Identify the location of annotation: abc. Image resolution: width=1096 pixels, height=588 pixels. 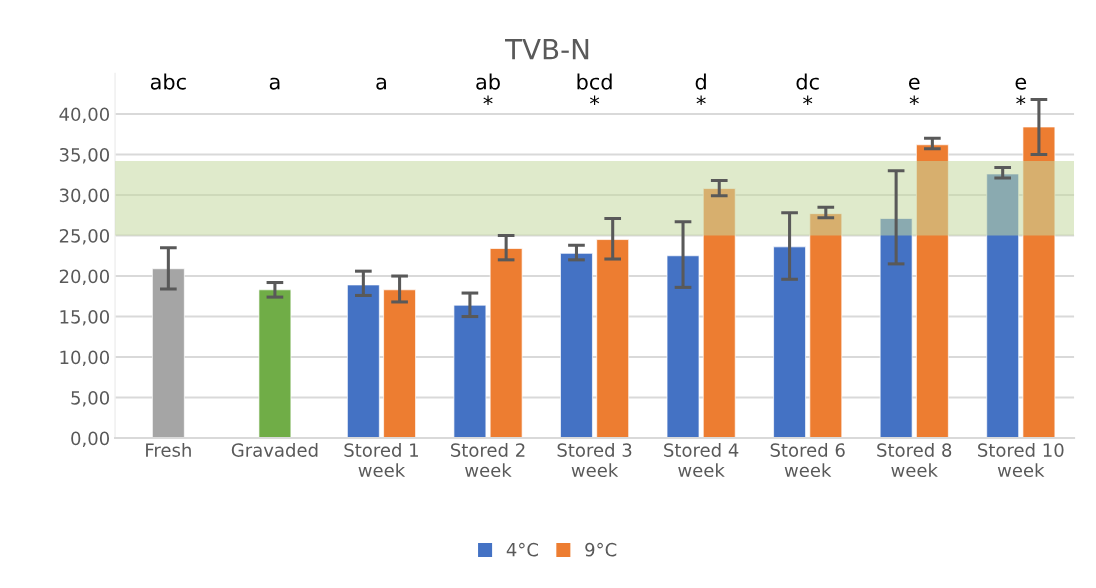
(168, 81).